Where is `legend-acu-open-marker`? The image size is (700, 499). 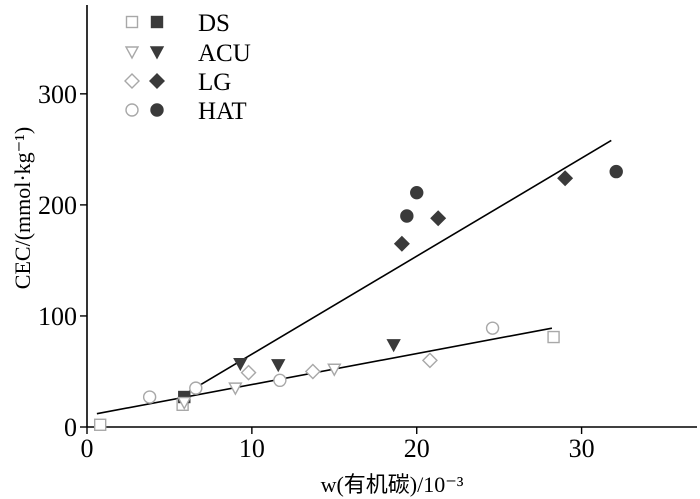 legend-acu-open-marker is located at coordinates (132, 53).